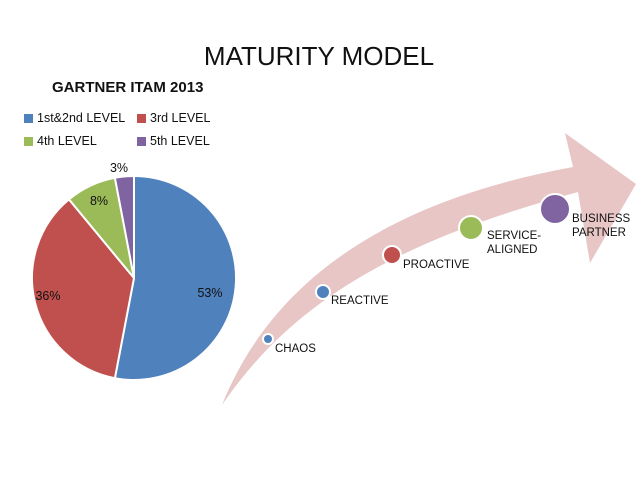 The height and width of the screenshot is (479, 638). What do you see at coordinates (319, 56) in the screenshot?
I see `slide-title: MATURITY MODEL` at bounding box center [319, 56].